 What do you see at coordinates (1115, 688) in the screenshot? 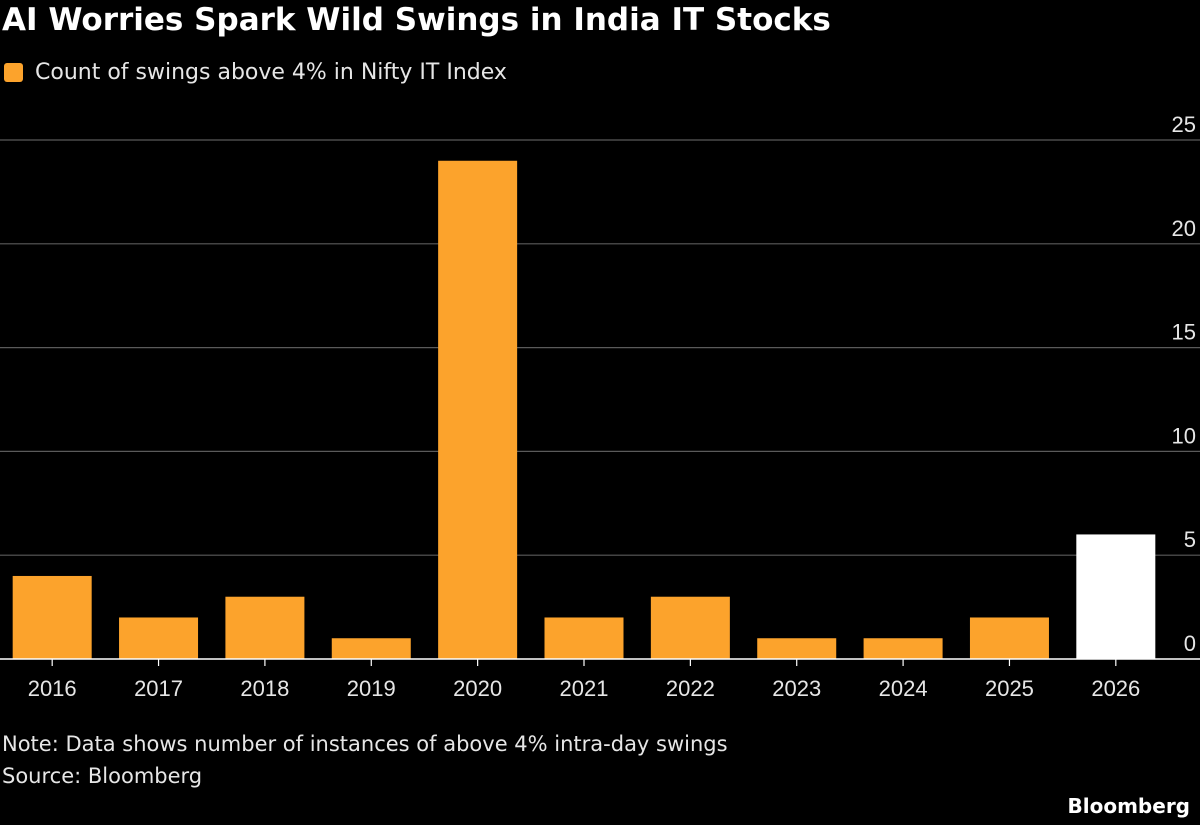
I see `x-tick-label: 2026` at bounding box center [1115, 688].